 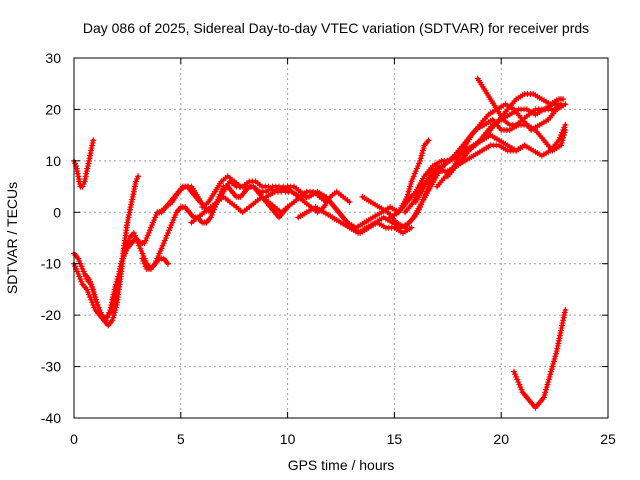 I want to click on y-tick-label: -10, so click(x=51, y=264).